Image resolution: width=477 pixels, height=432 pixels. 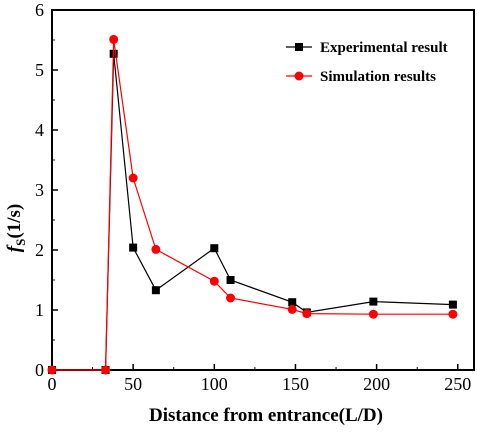 What do you see at coordinates (39, 190) in the screenshot?
I see `y-tick-label: 3` at bounding box center [39, 190].